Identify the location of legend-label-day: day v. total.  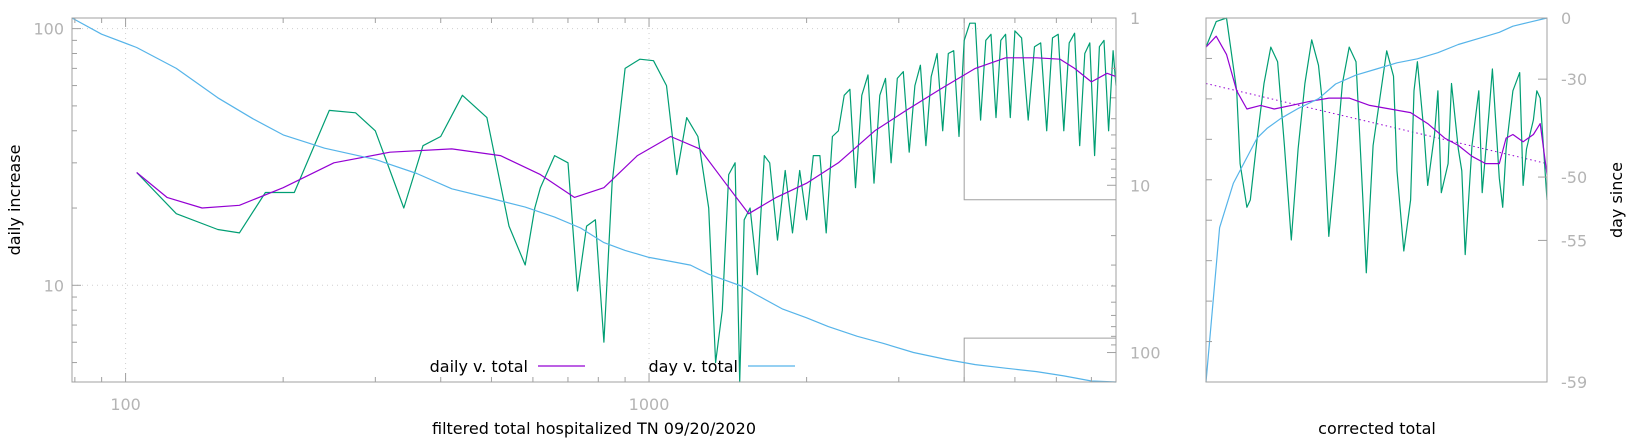
(694, 366).